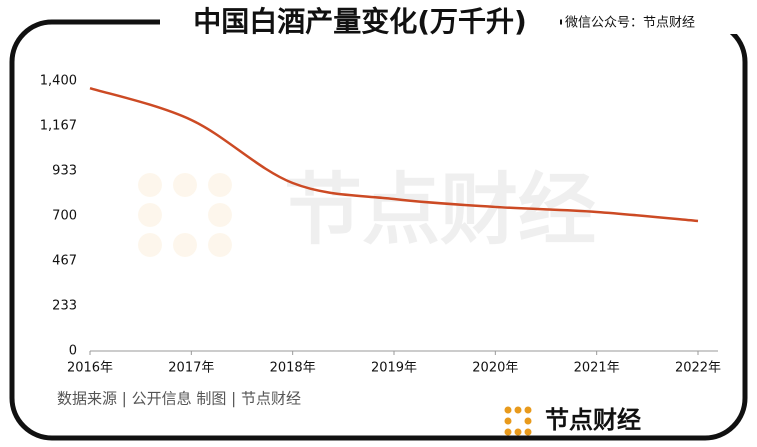 The image size is (757, 447). Describe the element at coordinates (90, 368) in the screenshot. I see `x-tick-label: 2016年` at that location.